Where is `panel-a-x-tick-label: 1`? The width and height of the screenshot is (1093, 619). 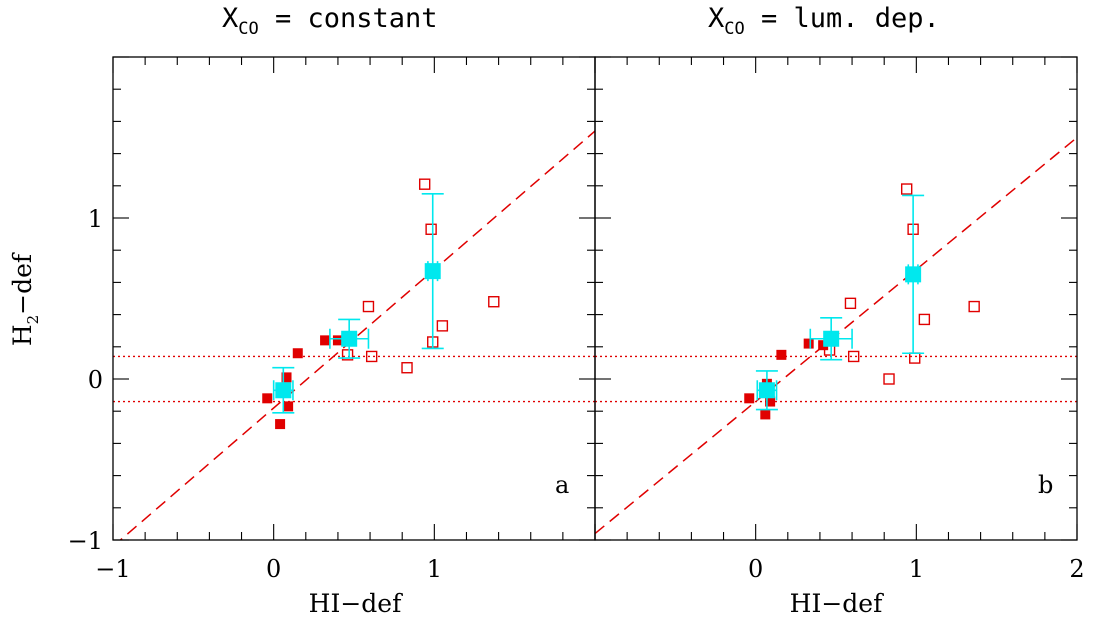 panel-a-x-tick-label: 1 is located at coordinates (434, 569).